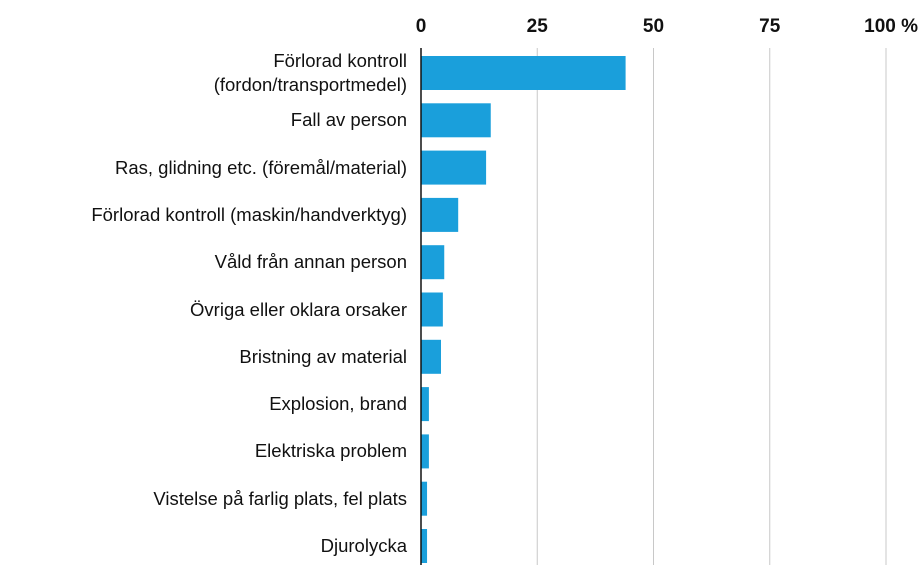 The image size is (921, 565). Describe the element at coordinates (330, 451) in the screenshot. I see `category-label: Elektriska problem` at that location.